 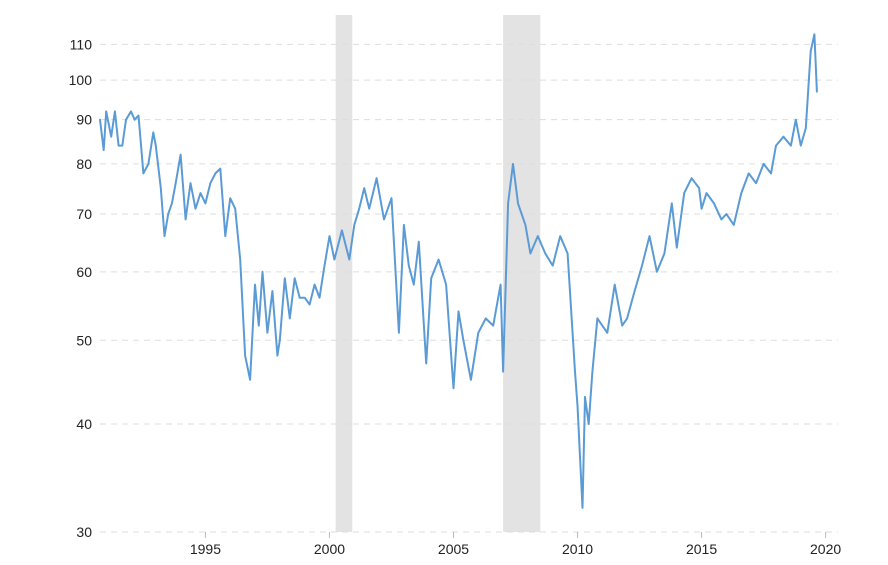 What do you see at coordinates (825, 549) in the screenshot?
I see `x-tick-label: 2020` at bounding box center [825, 549].